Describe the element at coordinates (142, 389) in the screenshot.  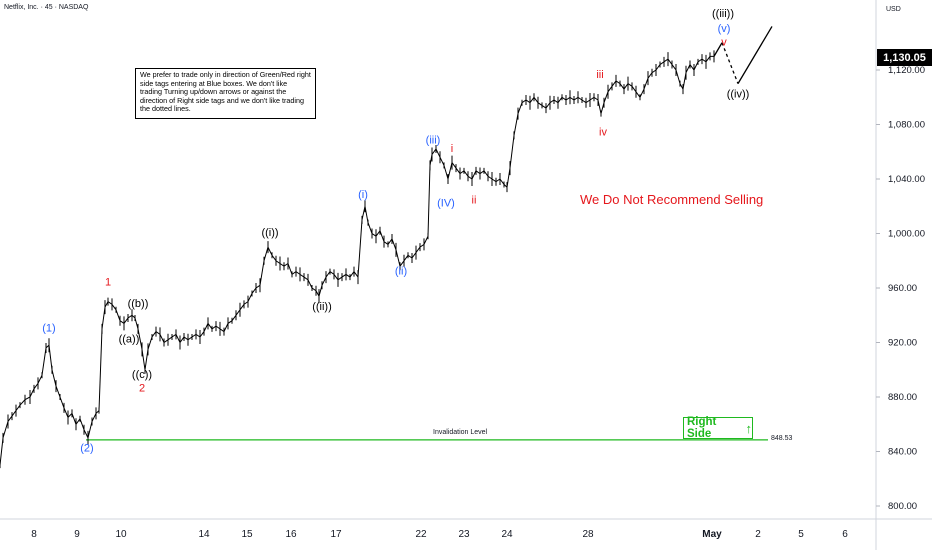
I see `wave-label: 2` at that location.